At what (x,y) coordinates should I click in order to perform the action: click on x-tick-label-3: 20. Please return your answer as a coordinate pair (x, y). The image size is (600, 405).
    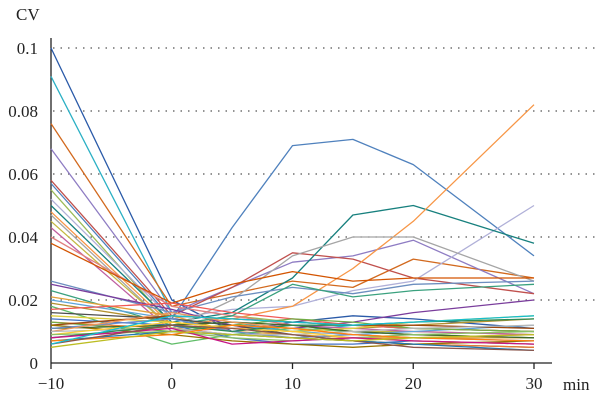
    Looking at the image, I should click on (413, 383).